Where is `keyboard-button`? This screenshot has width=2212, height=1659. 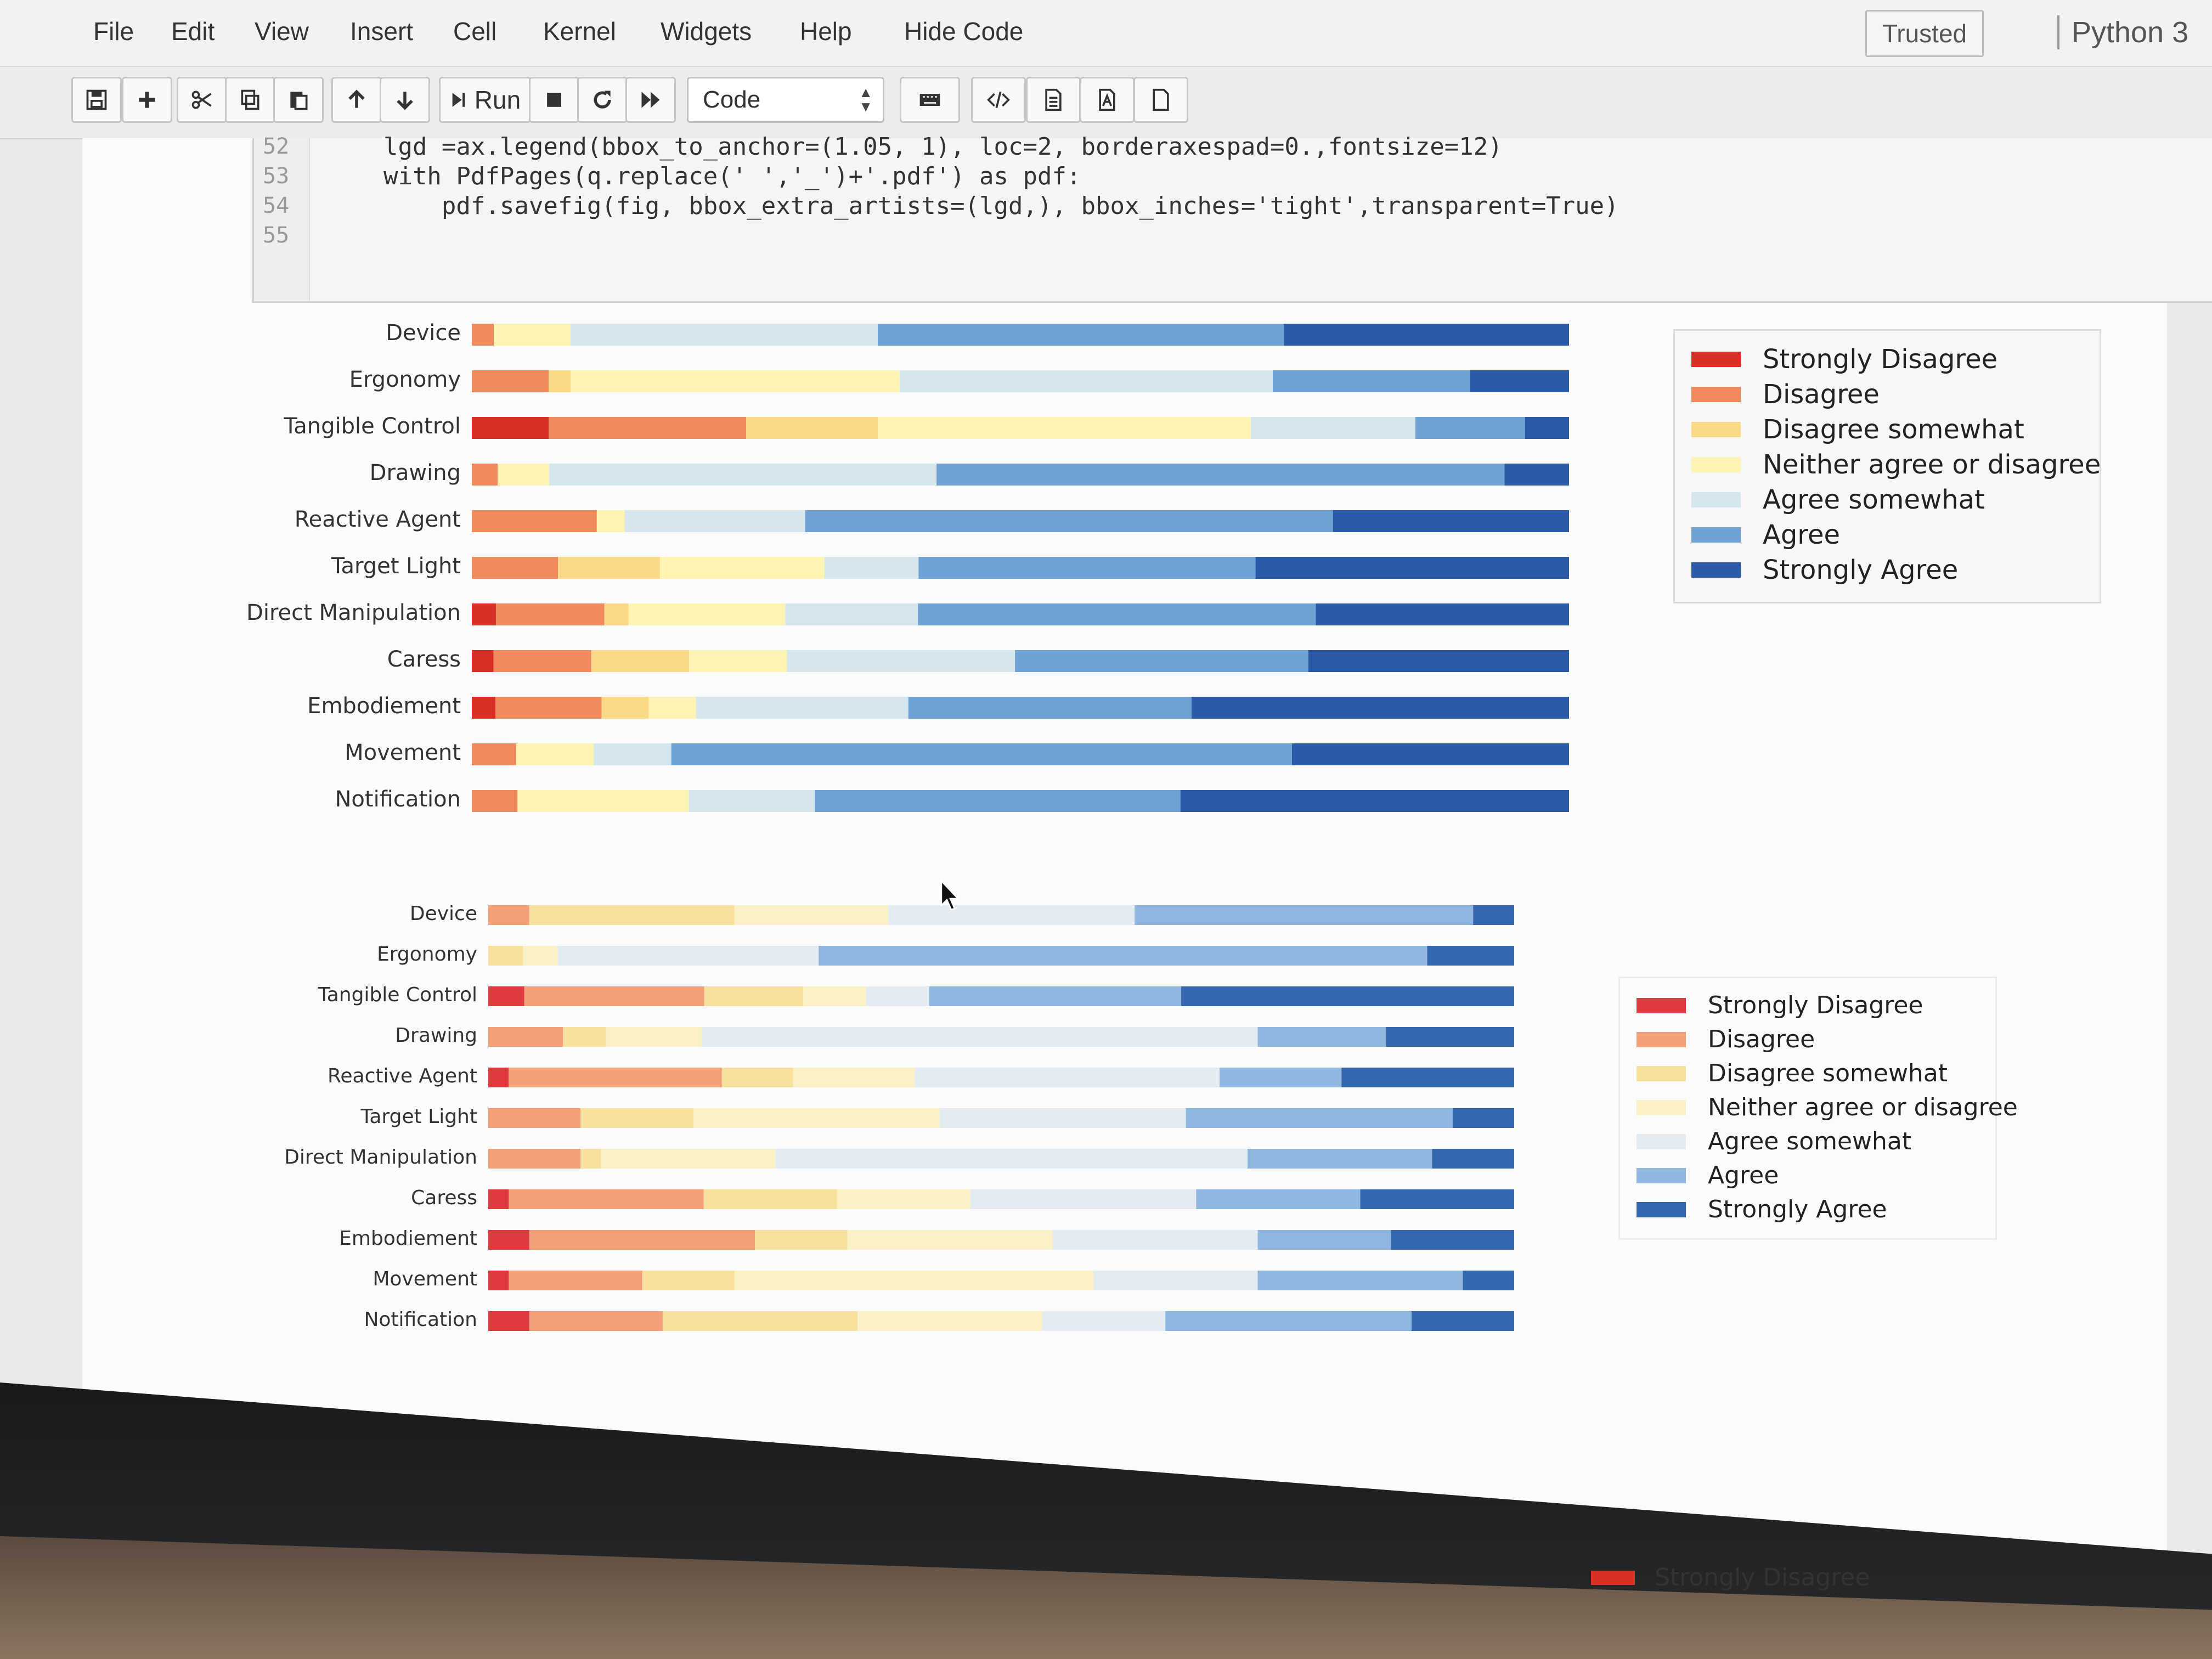
keyboard-button is located at coordinates (930, 100).